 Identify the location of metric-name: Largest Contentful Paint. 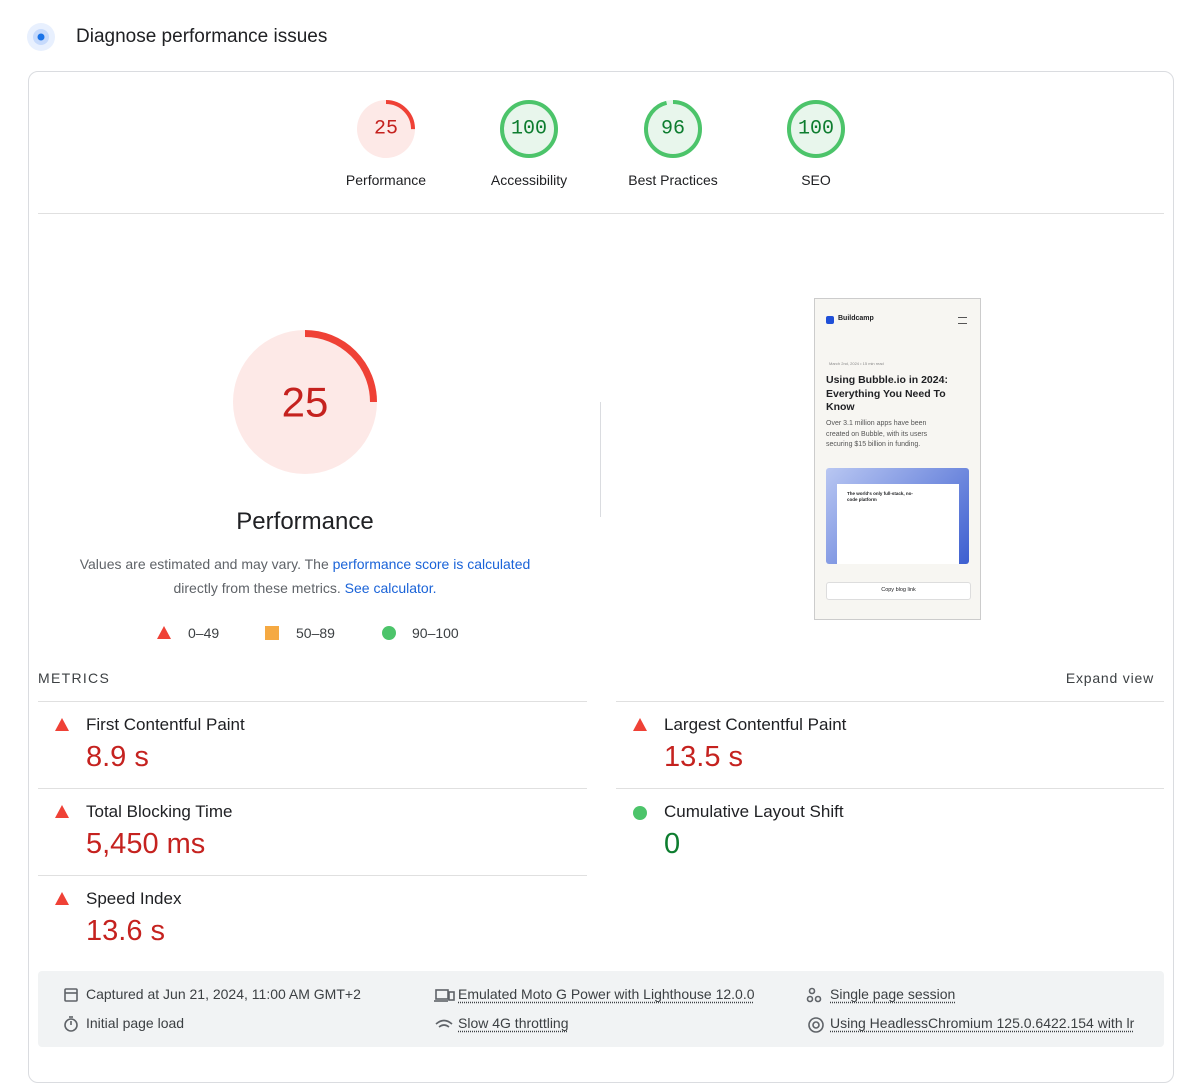
(755, 724).